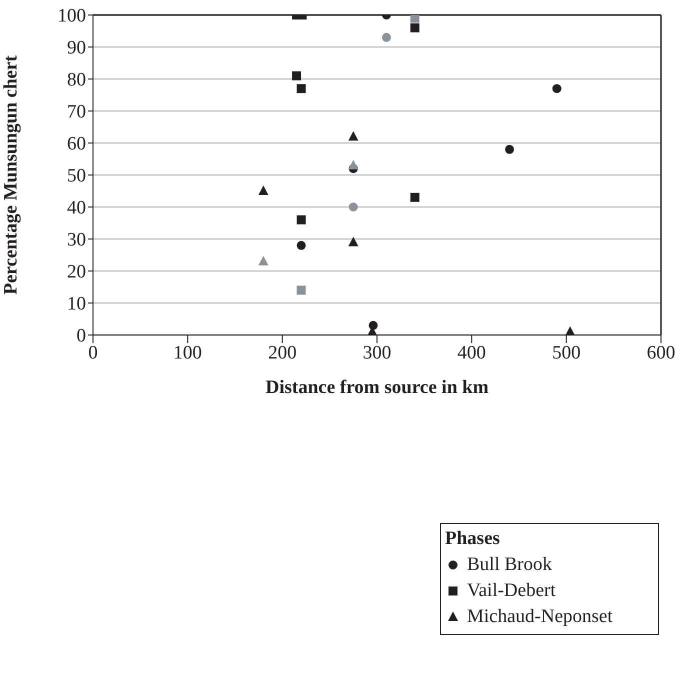 This screenshot has height=679, width=677. I want to click on legend-title: Phases, so click(473, 539).